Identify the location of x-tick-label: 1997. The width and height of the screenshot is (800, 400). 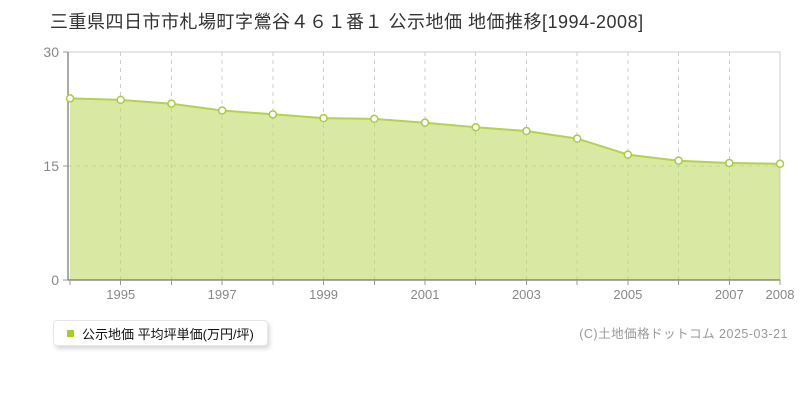
(222, 294).